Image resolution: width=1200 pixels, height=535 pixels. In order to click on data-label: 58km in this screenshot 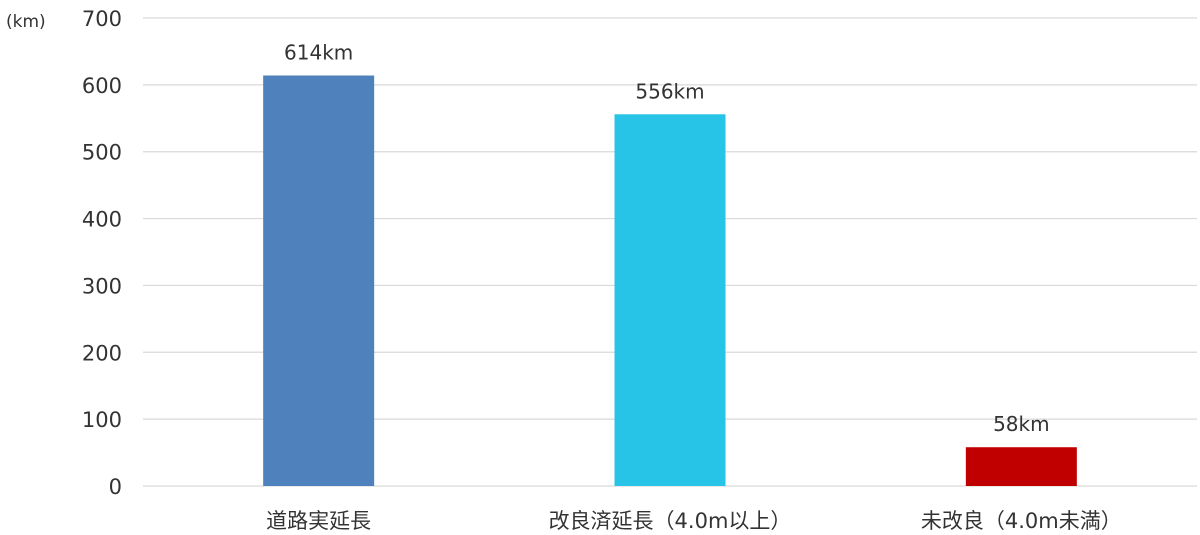, I will do `click(1021, 424)`.